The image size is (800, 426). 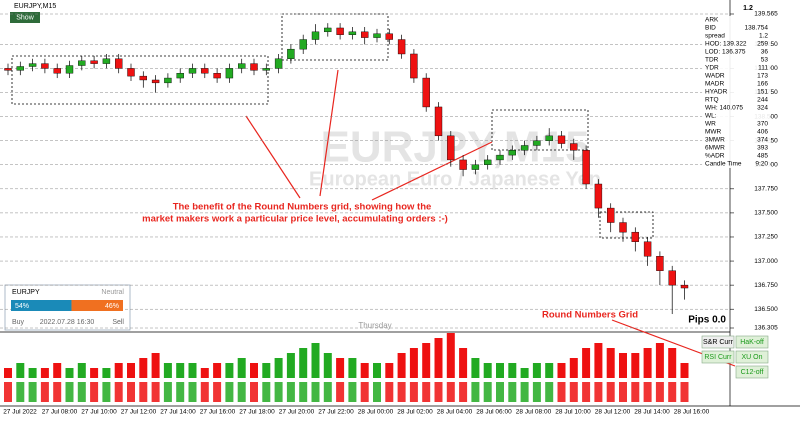 What do you see at coordinates (590, 315) in the screenshot?
I see `grid-label: Round Numbers Grid` at bounding box center [590, 315].